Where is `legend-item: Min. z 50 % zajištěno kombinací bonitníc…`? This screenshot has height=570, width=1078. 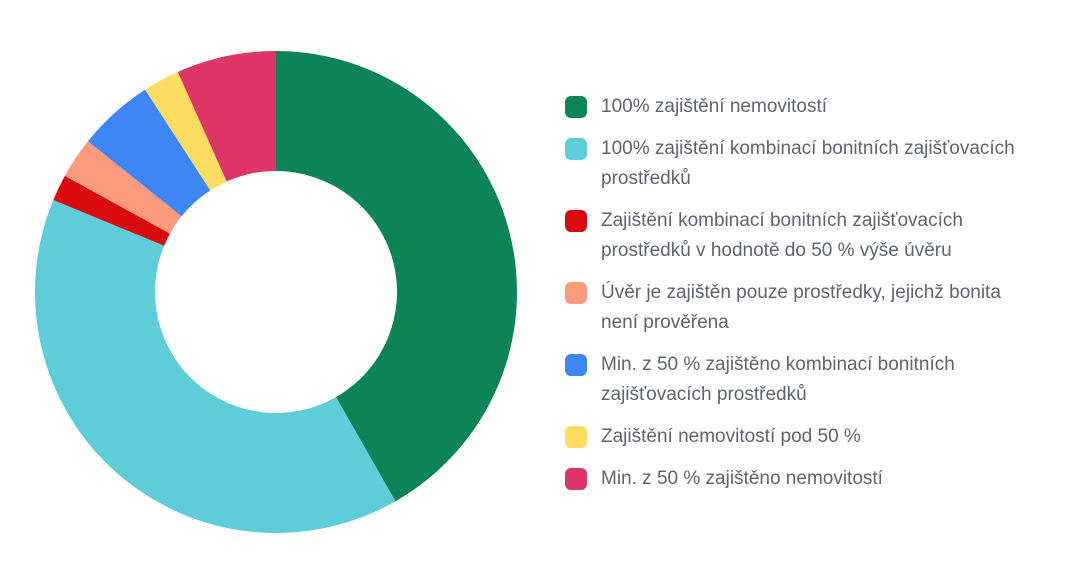 legend-item: Min. z 50 % zajištěno kombinací bonitníc… is located at coordinates (800, 380).